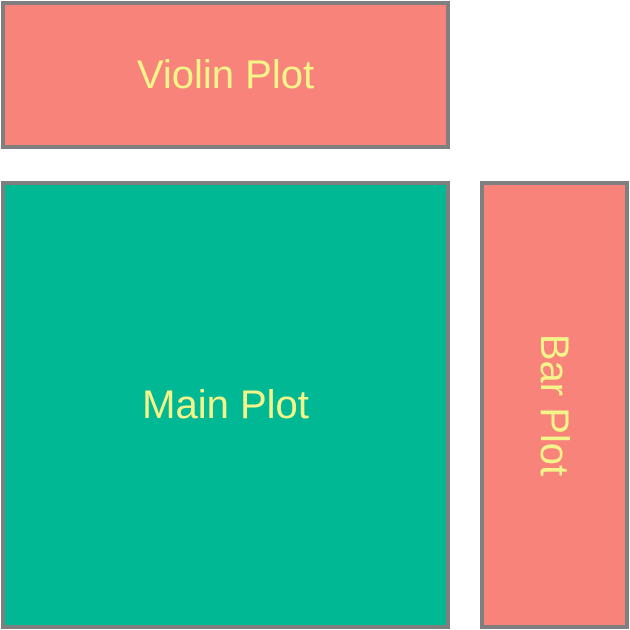 This screenshot has width=630, height=630. I want to click on violin-plot-label: Violin Plot, so click(225, 75).